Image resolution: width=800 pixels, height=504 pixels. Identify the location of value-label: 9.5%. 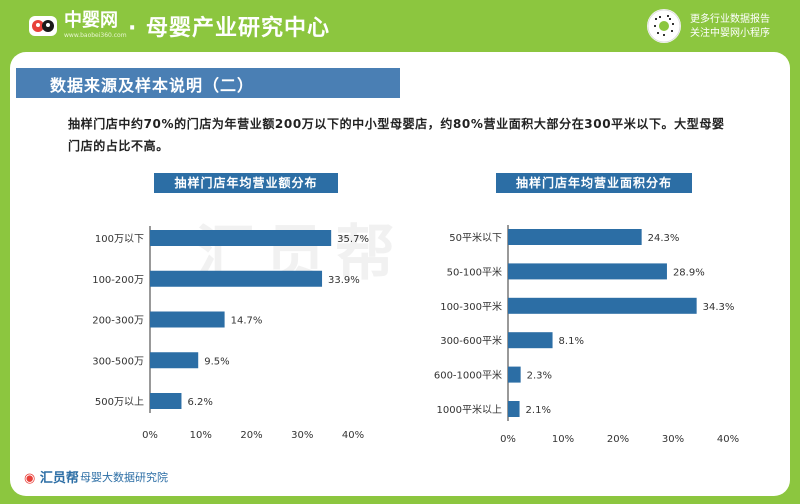
(216, 361).